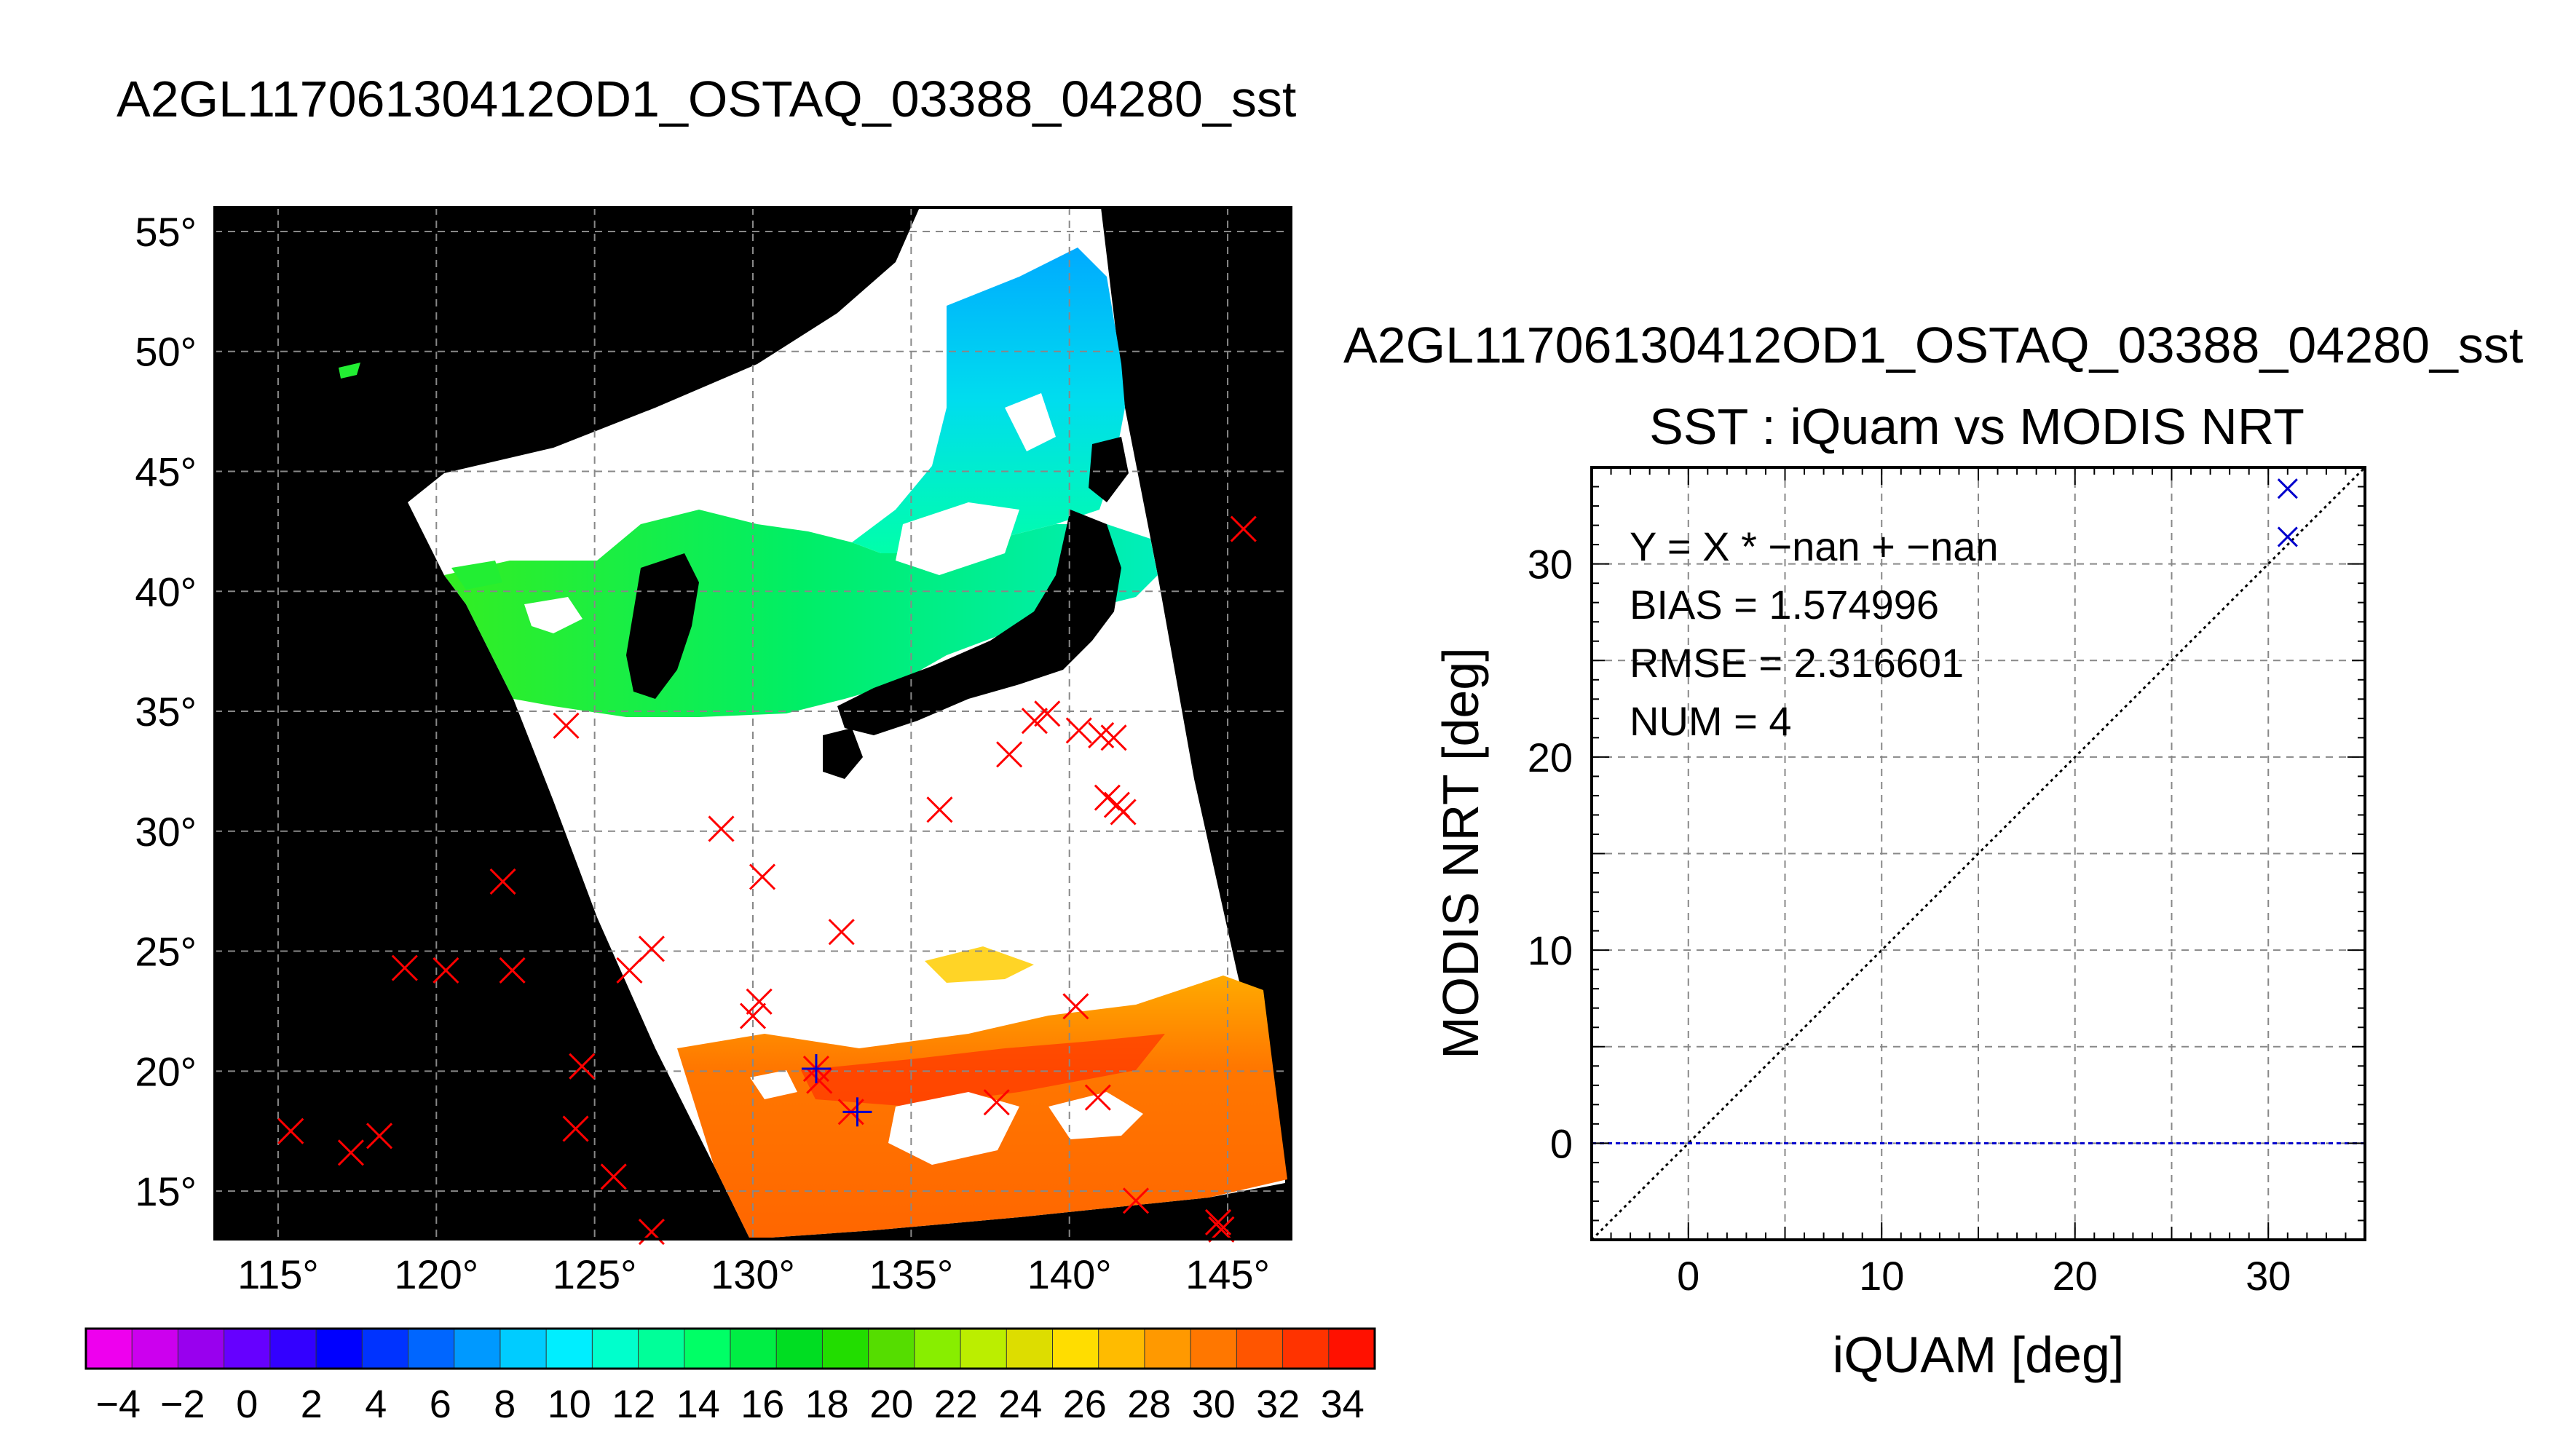 The height and width of the screenshot is (1456, 2555). Describe the element at coordinates (2268, 1276) in the screenshot. I see `x-tick-label: 30` at that location.